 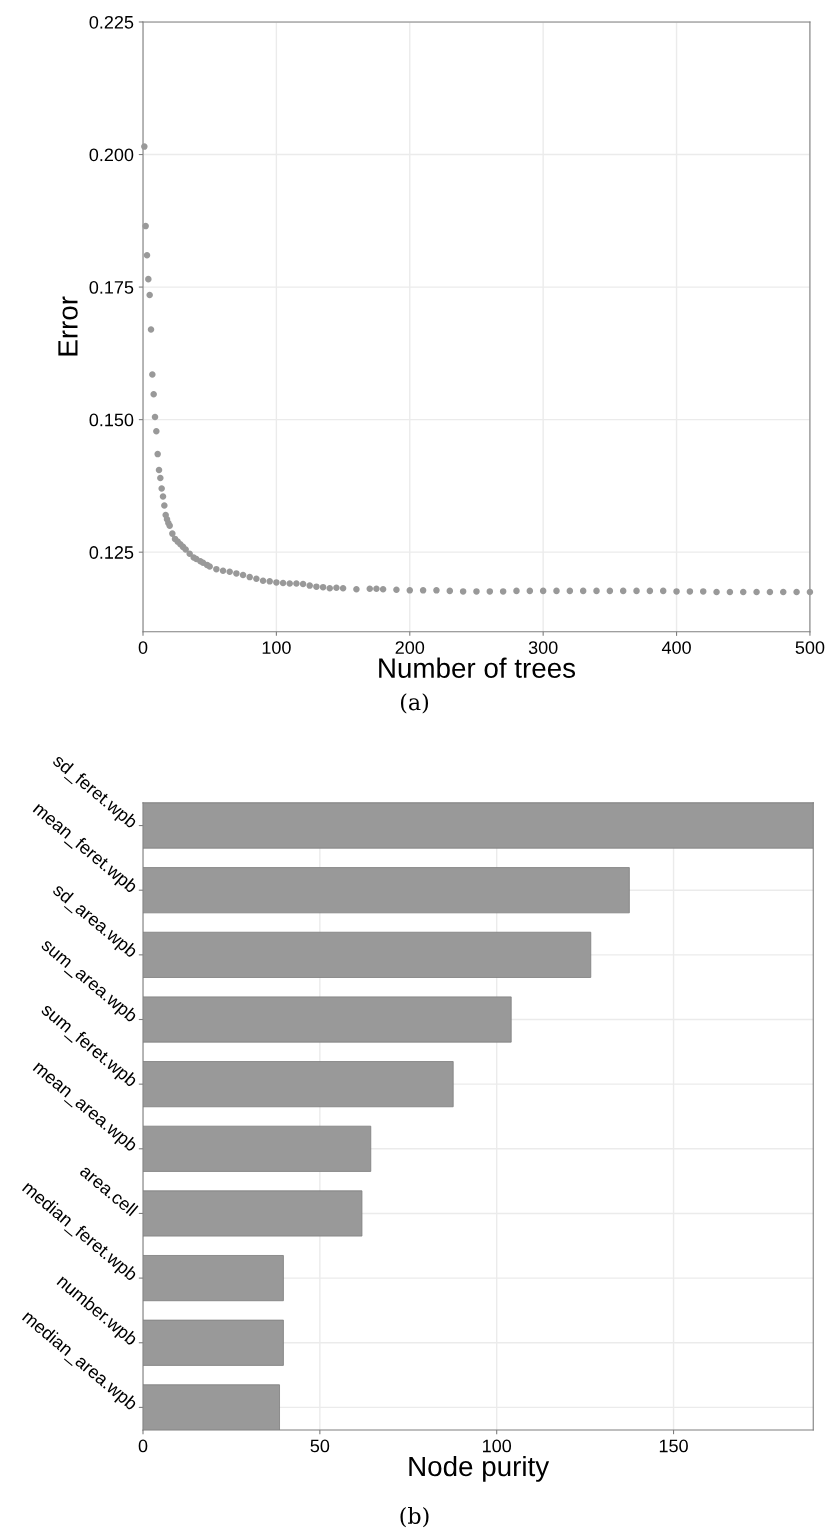 I want to click on y-tick-label: 0.150, so click(x=111, y=420).